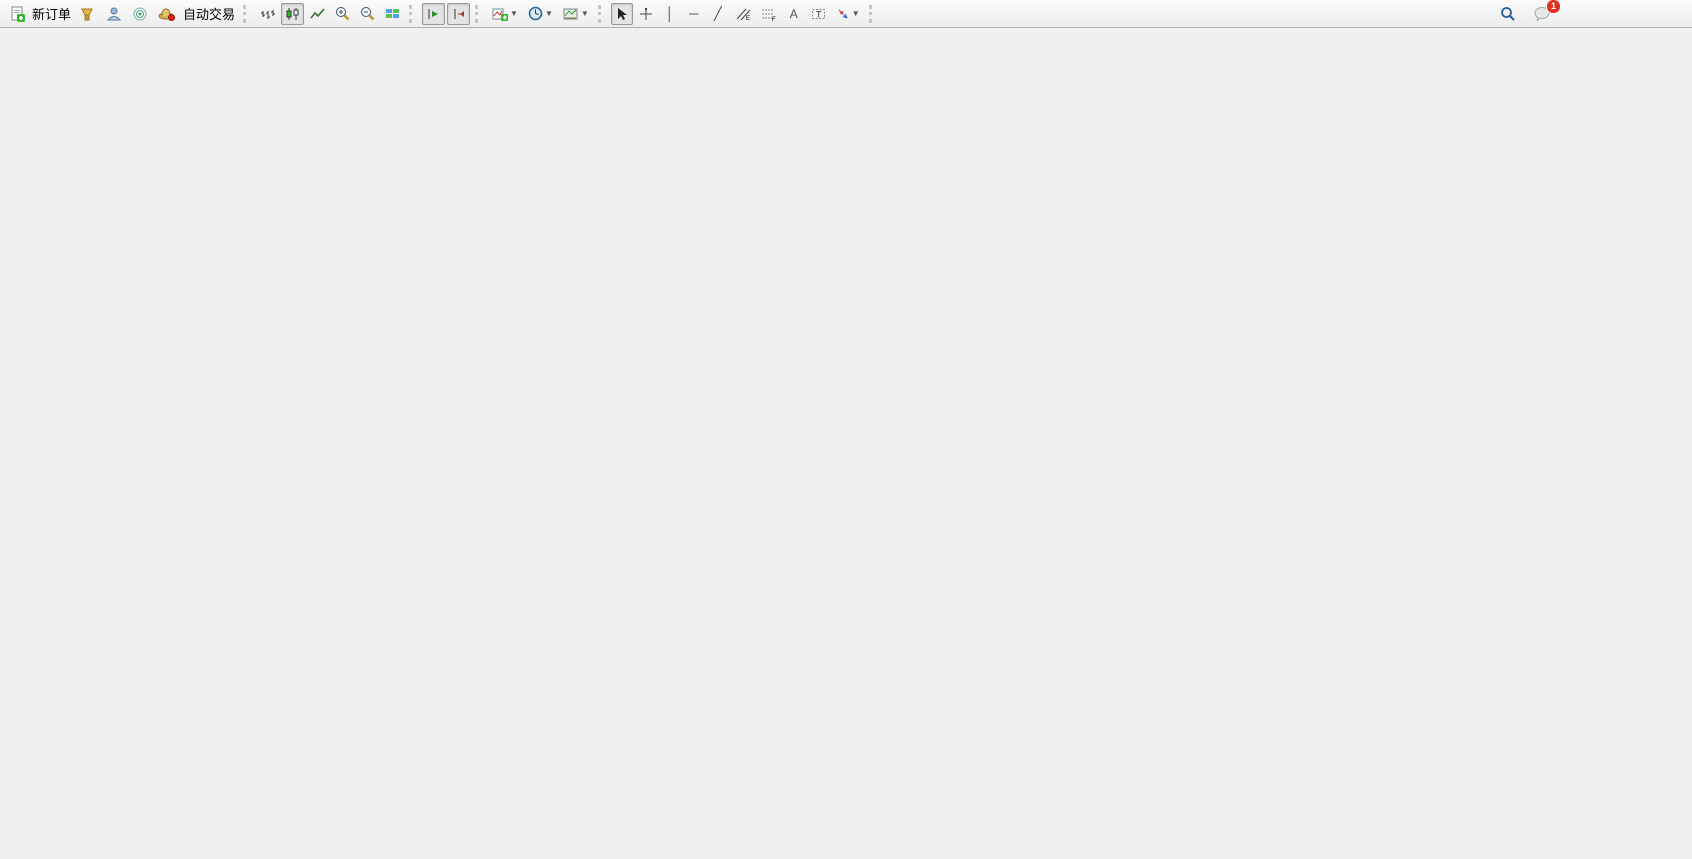 Image resolution: width=1692 pixels, height=859 pixels. I want to click on candlestick-chart-button, so click(293, 13).